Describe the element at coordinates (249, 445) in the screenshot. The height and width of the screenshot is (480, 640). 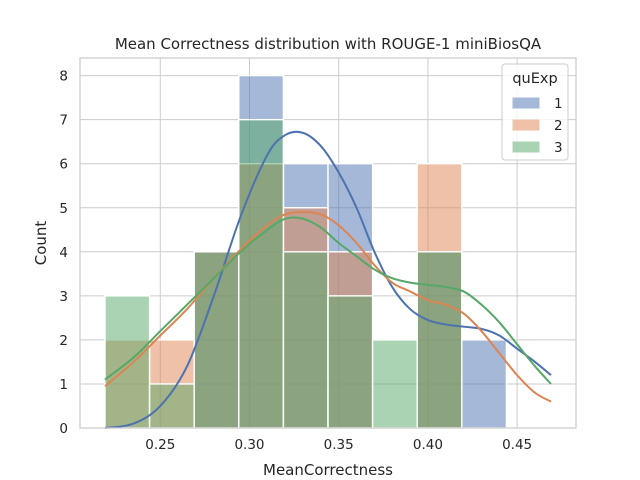
I see `x-tick-label-1: 0.30` at that location.